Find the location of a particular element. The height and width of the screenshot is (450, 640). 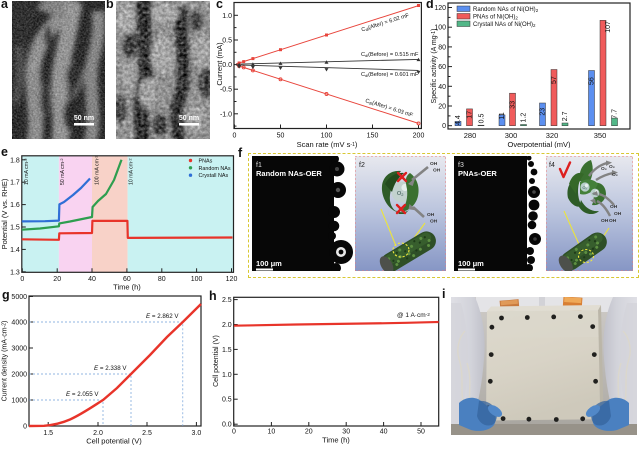

svg-text: 100 μm is located at coordinates (269, 263).